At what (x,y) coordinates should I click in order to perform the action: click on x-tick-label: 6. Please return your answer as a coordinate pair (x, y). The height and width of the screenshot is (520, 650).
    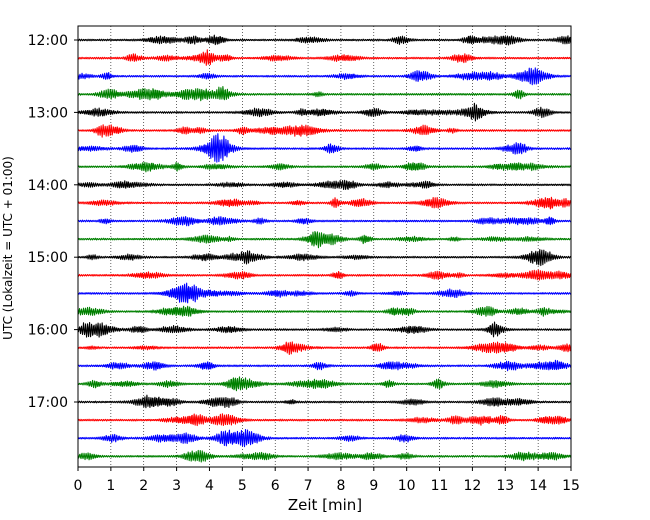
    Looking at the image, I should click on (275, 486).